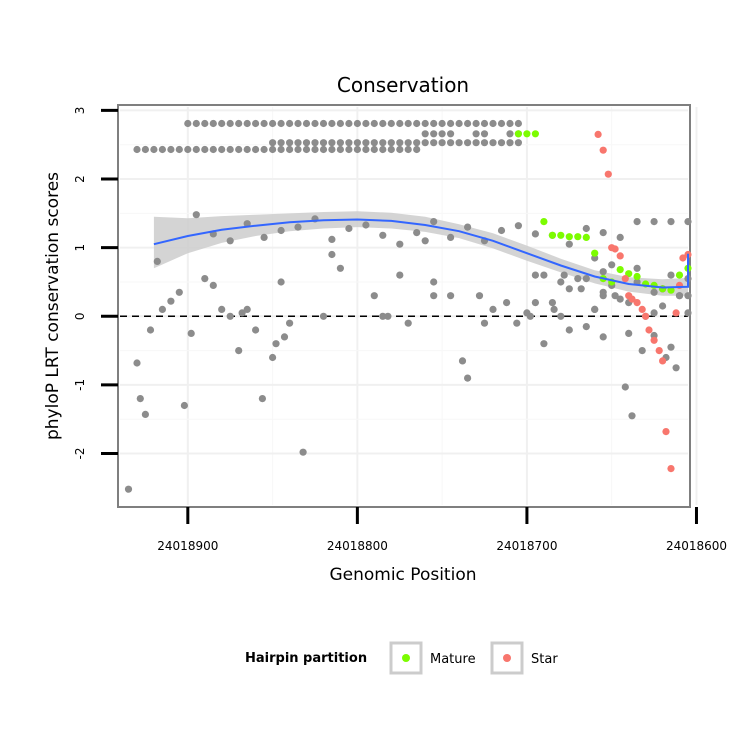  What do you see at coordinates (53, 306) in the screenshot?
I see `y-axis-title: phyloP LRT conservation scores` at bounding box center [53, 306].